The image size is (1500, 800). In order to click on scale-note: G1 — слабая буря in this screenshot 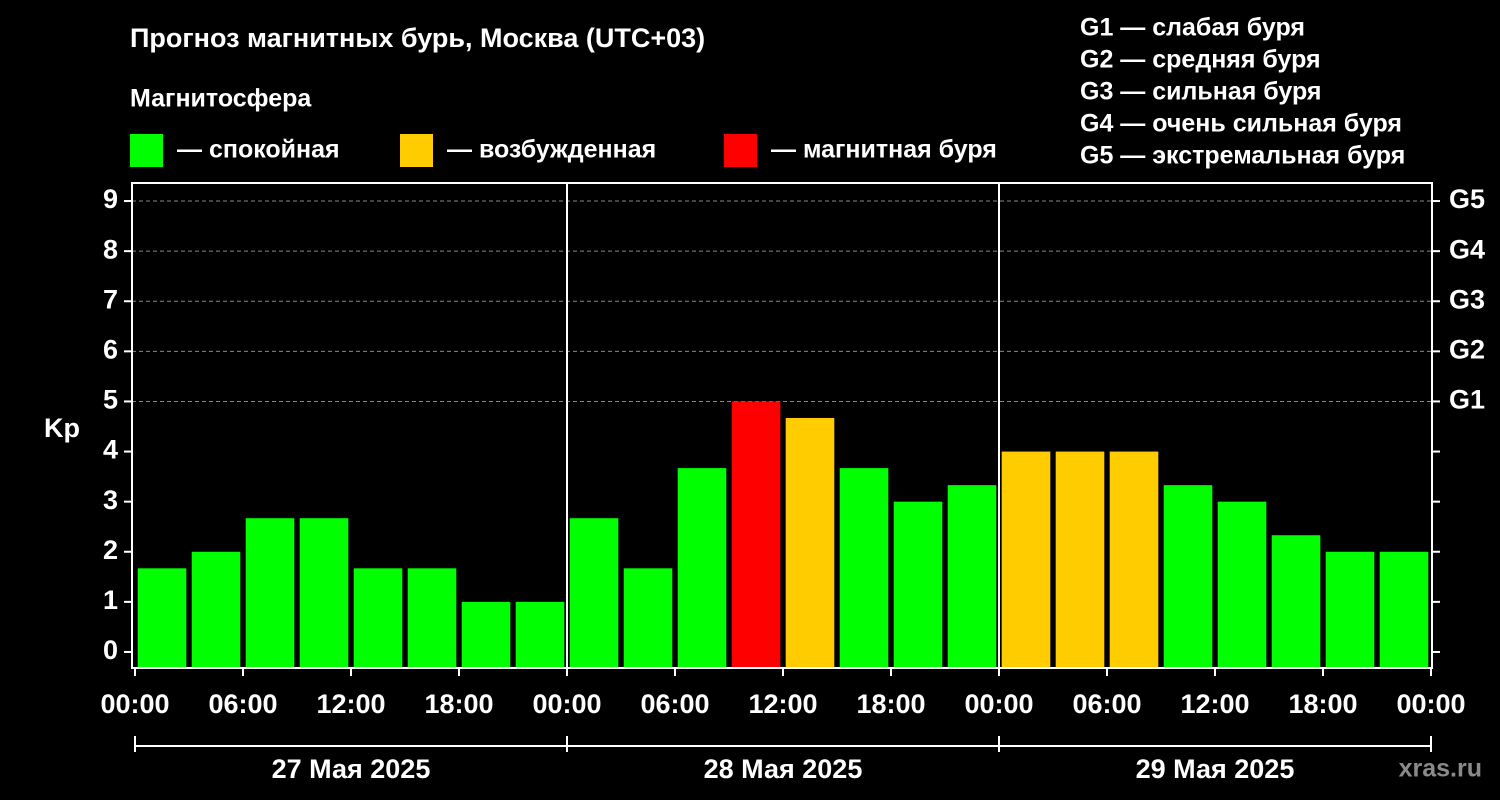, I will do `click(1192, 28)`.